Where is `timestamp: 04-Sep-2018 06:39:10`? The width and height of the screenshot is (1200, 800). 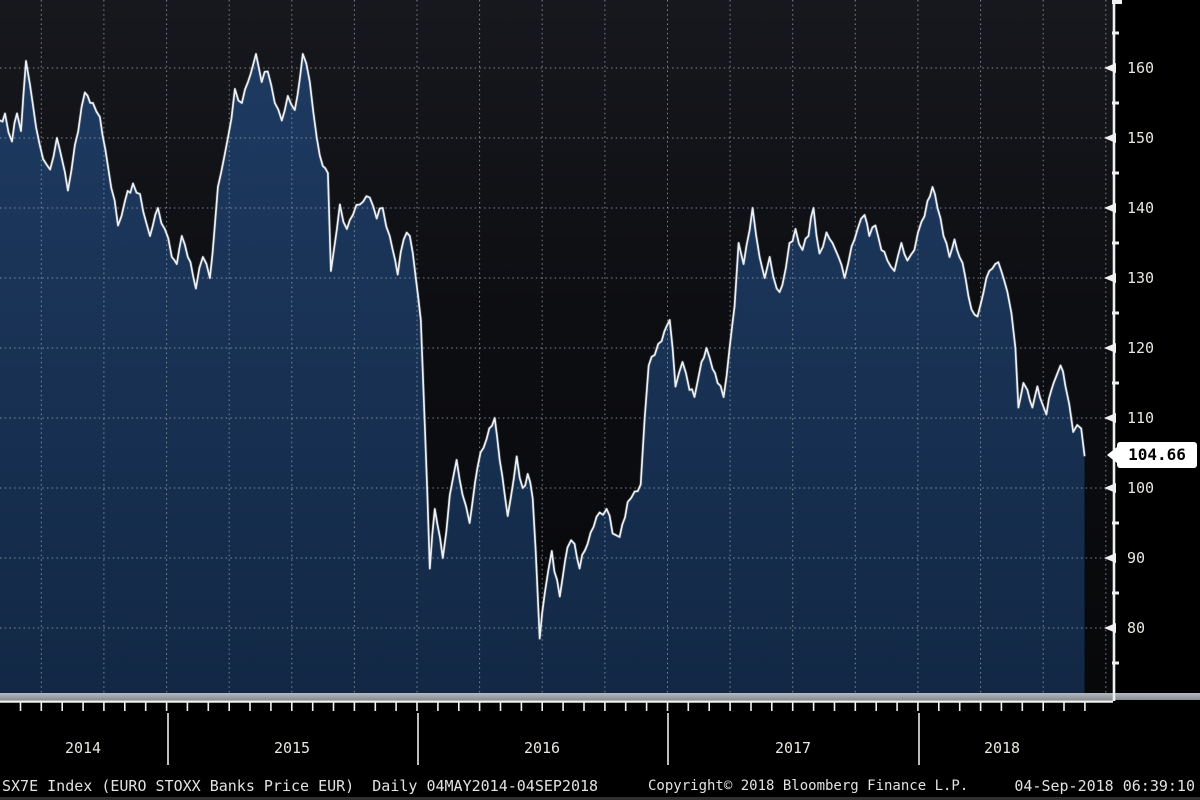 timestamp: 04-Sep-2018 06:39:10 is located at coordinates (1104, 786).